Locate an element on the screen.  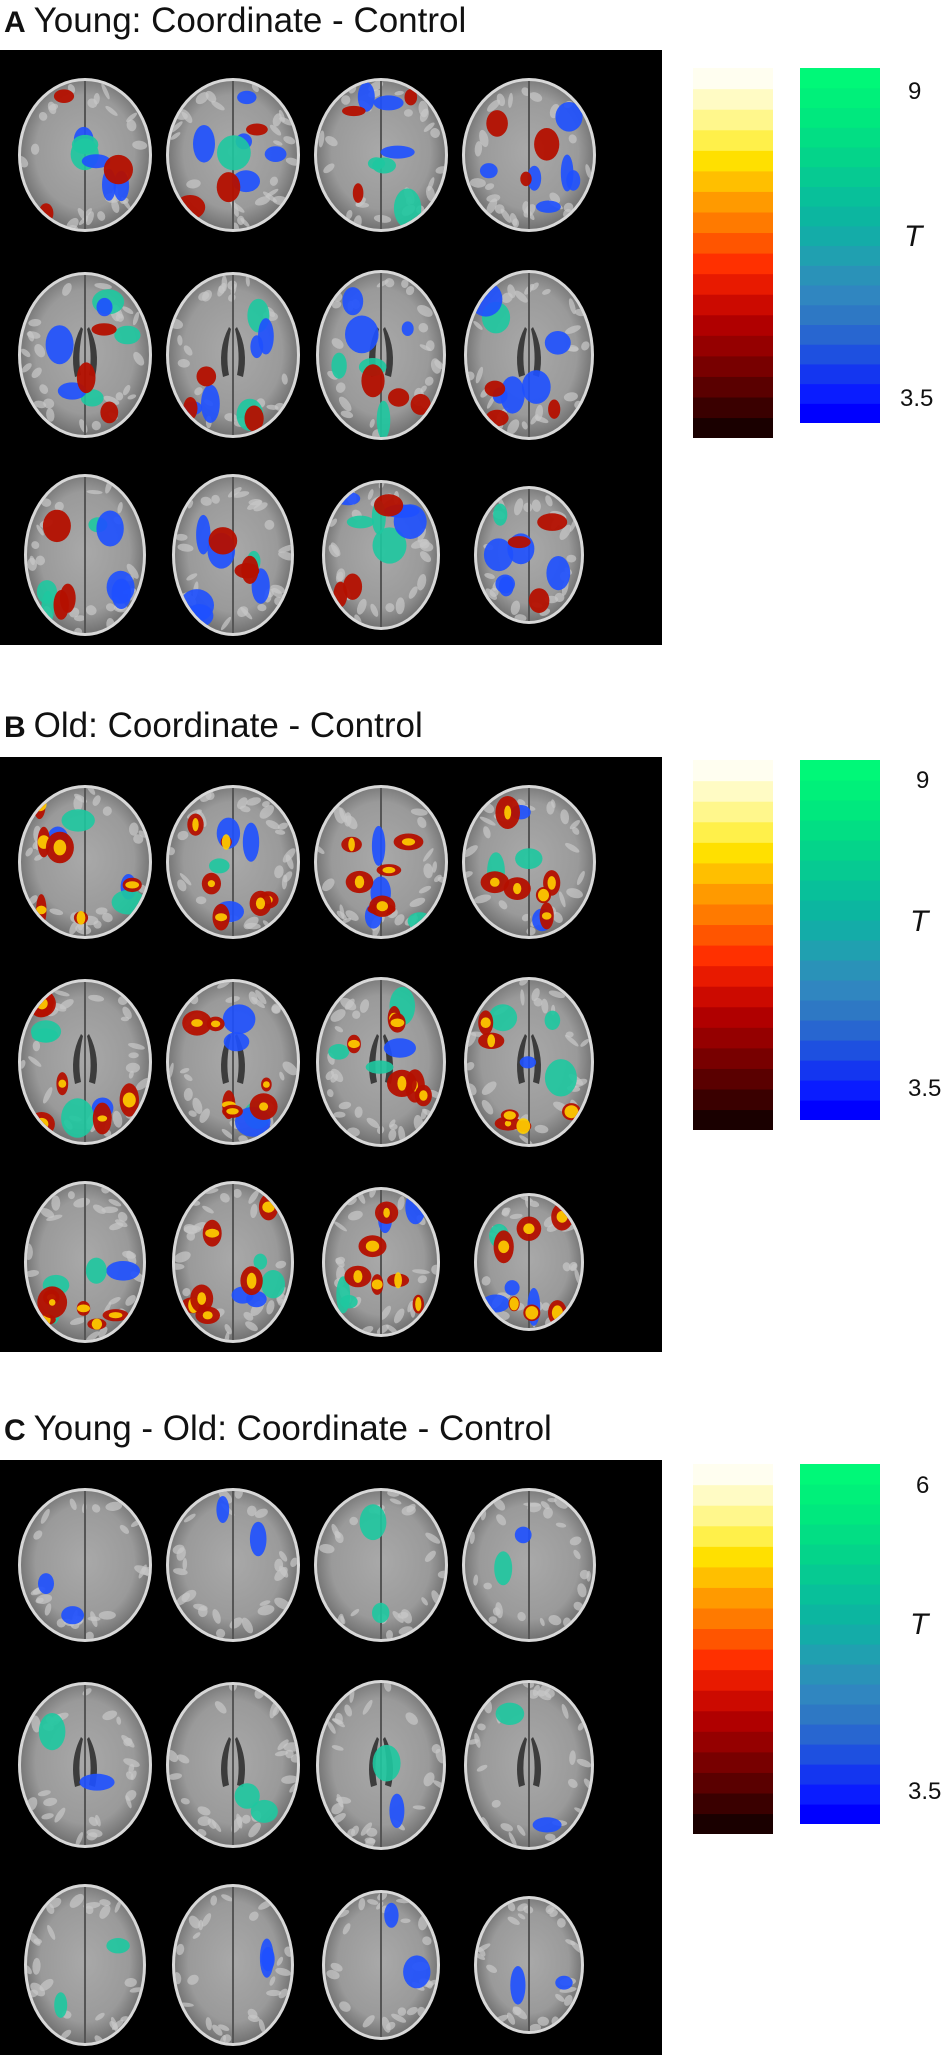
colorbar-axis-label: T is located at coordinates (919, 1624).